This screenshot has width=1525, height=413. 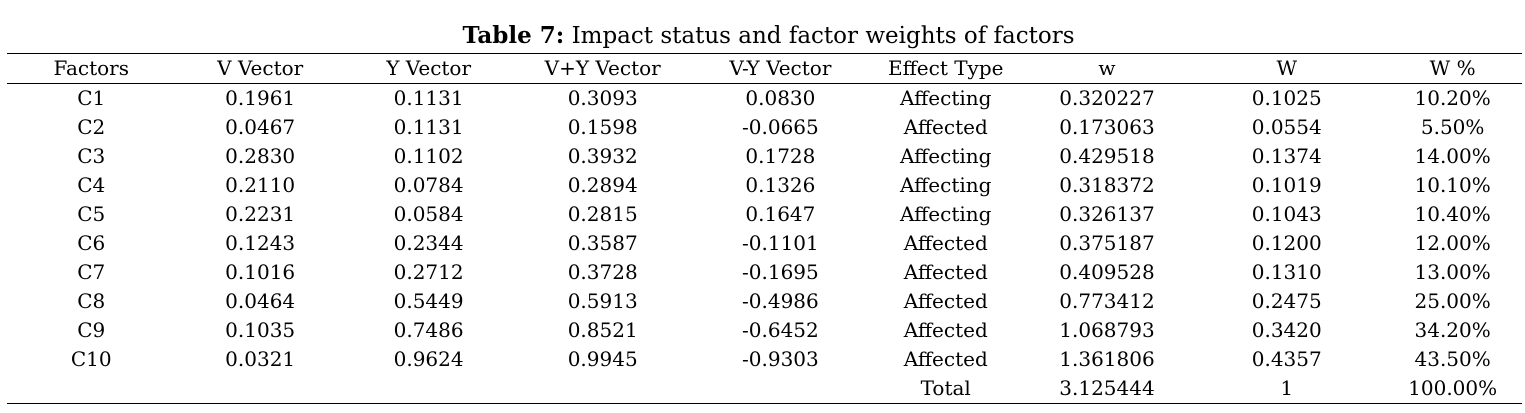 I want to click on factor-cell: C4, so click(x=91, y=185).